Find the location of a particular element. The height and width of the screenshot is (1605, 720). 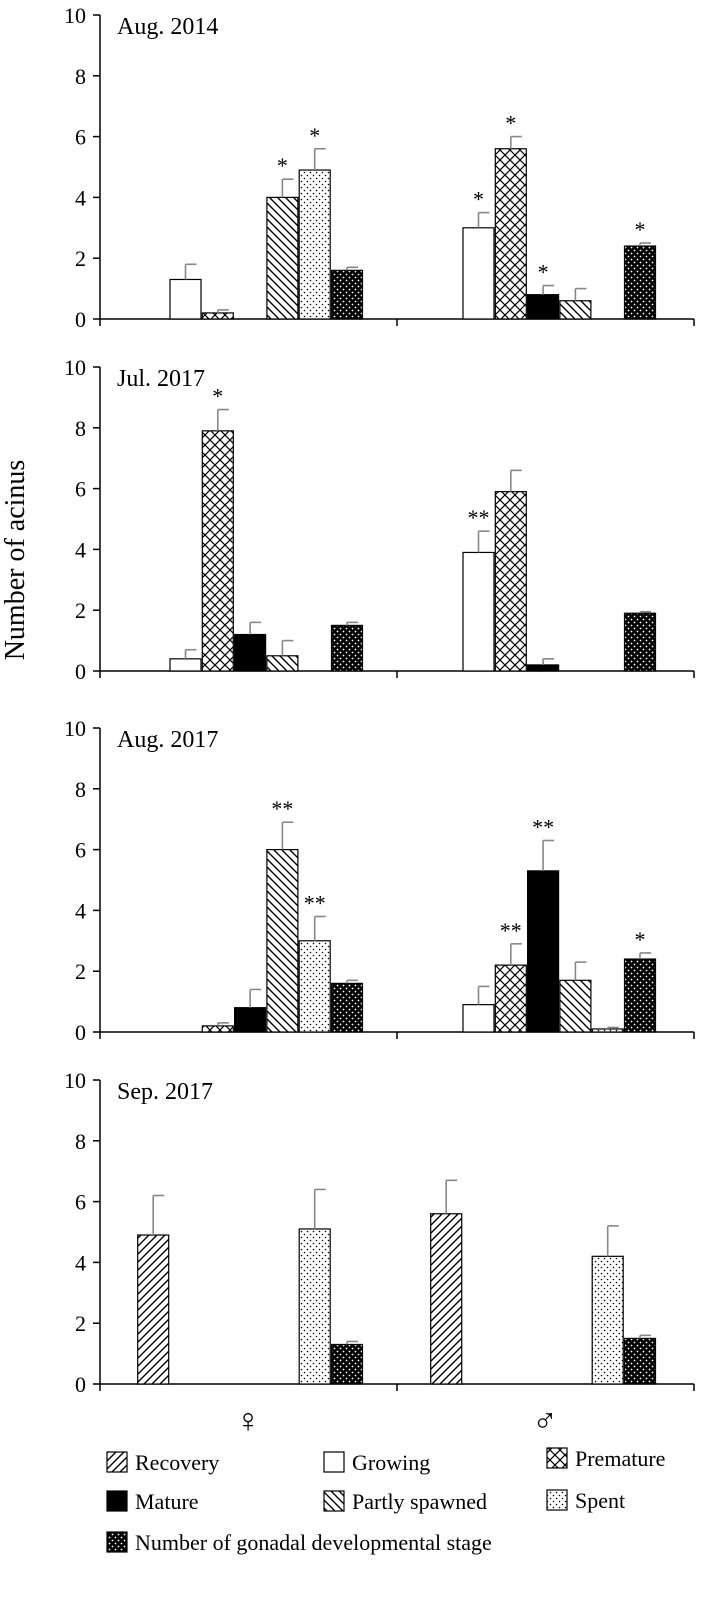

legend-item: Spent is located at coordinates (585, 1500).